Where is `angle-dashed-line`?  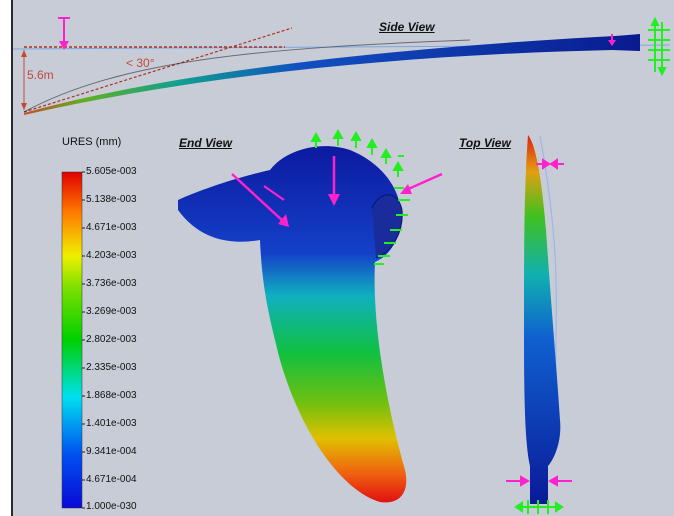 angle-dashed-line is located at coordinates (158, 70).